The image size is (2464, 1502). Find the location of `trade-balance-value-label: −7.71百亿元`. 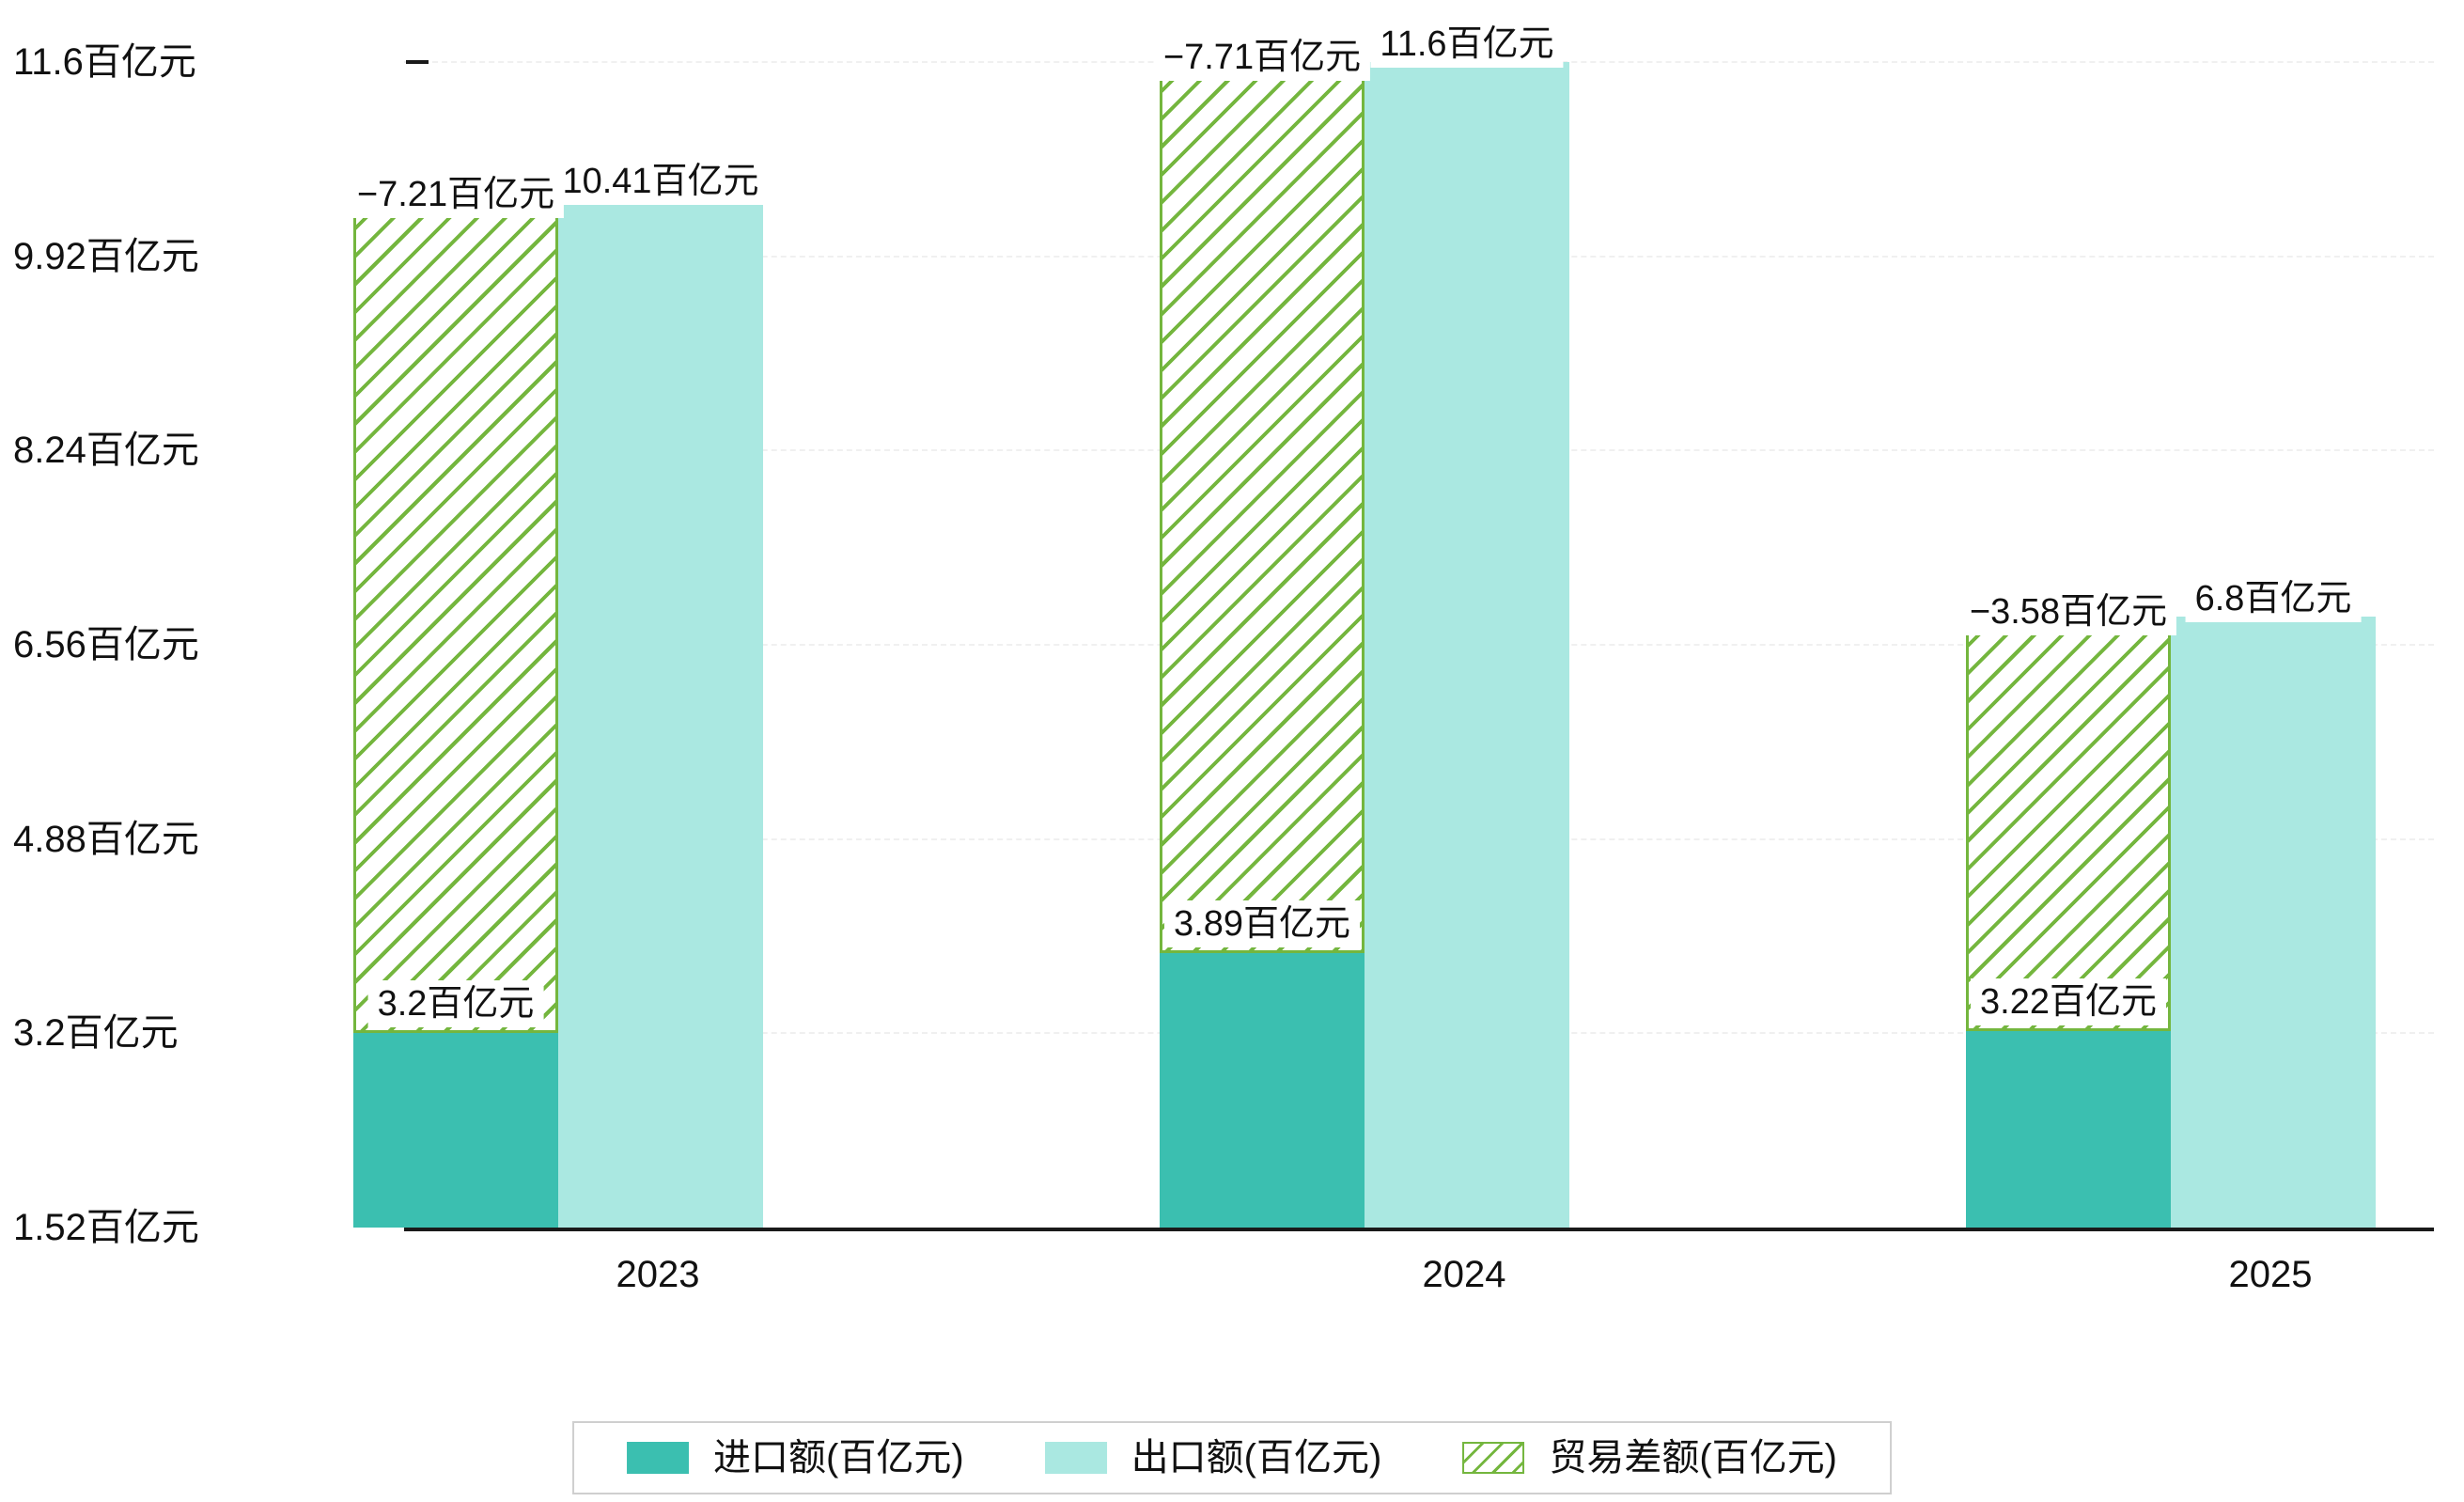

trade-balance-value-label: −7.71百亿元 is located at coordinates (1262, 57).